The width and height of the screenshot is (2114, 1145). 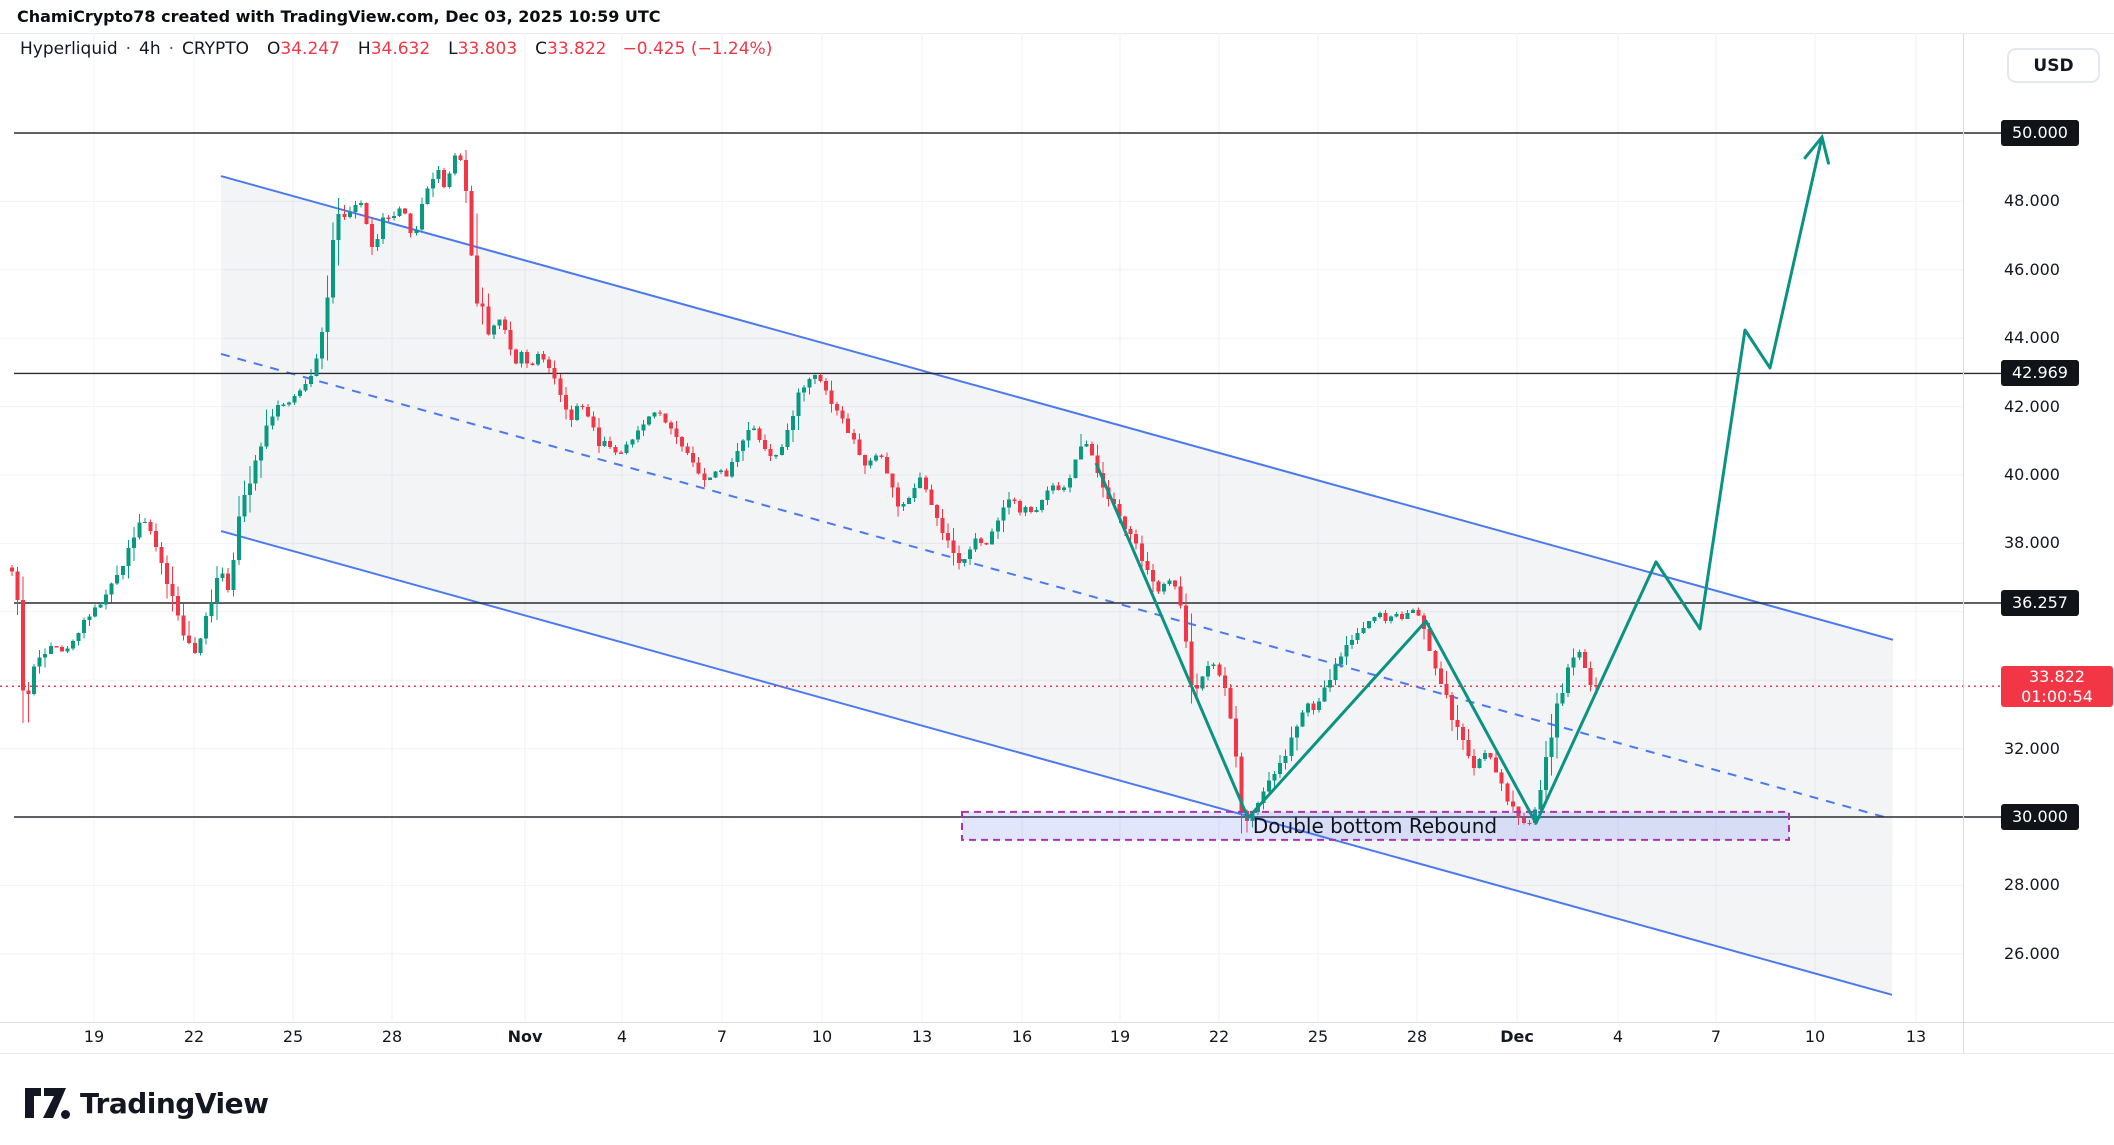 What do you see at coordinates (2032, 338) in the screenshot?
I see `price-tick-44.000: 44.000` at bounding box center [2032, 338].